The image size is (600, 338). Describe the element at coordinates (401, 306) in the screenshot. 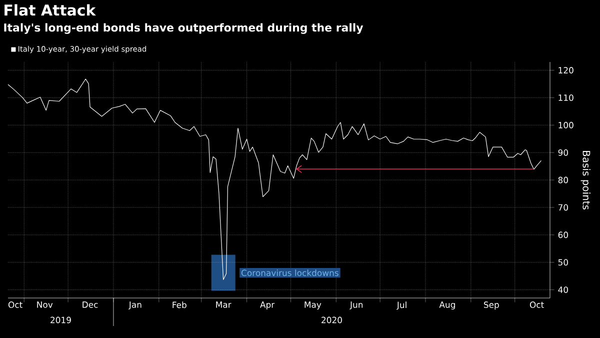

I see `x-tick-label: Jul` at that location.